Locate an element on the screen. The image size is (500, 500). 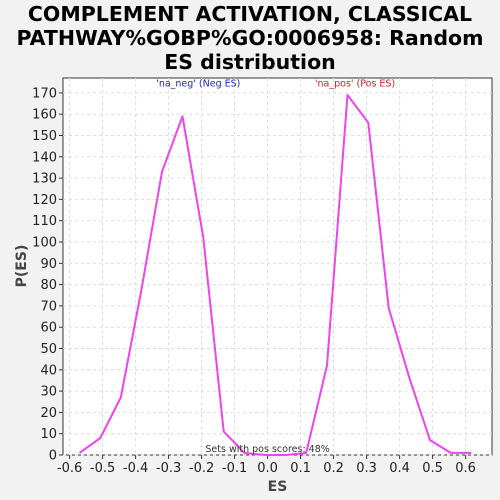
annotation-label: Sets with pos scores: 48% is located at coordinates (267, 449).